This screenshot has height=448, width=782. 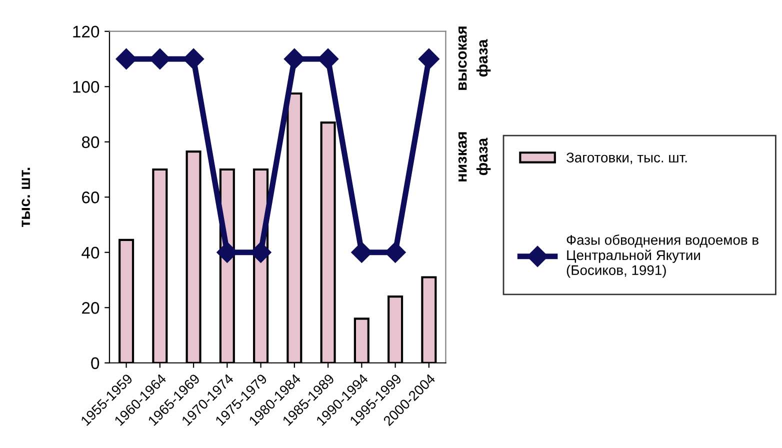 What do you see at coordinates (474, 157) in the screenshot?
I see `text: низкая фаза` at bounding box center [474, 157].